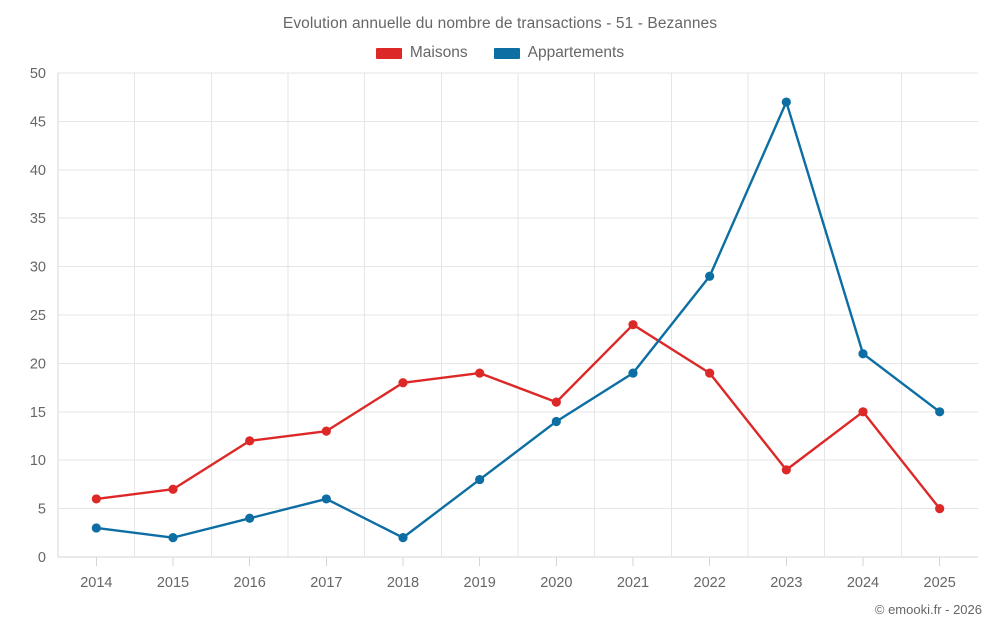 Image resolution: width=1000 pixels, height=625 pixels. Describe the element at coordinates (38, 413) in the screenshot. I see `y-axis-tick-label: 15` at that location.